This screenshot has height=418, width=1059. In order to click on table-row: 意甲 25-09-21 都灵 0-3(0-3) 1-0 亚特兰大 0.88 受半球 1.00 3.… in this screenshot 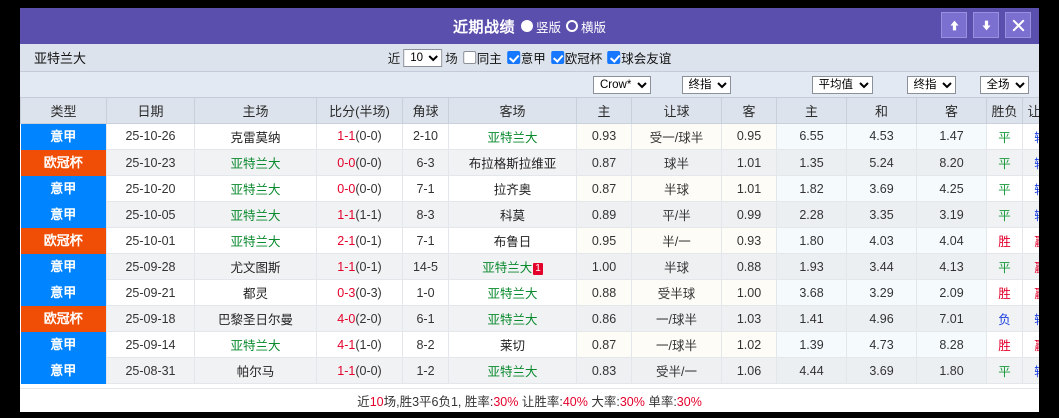, I will do `click(529, 292)`.